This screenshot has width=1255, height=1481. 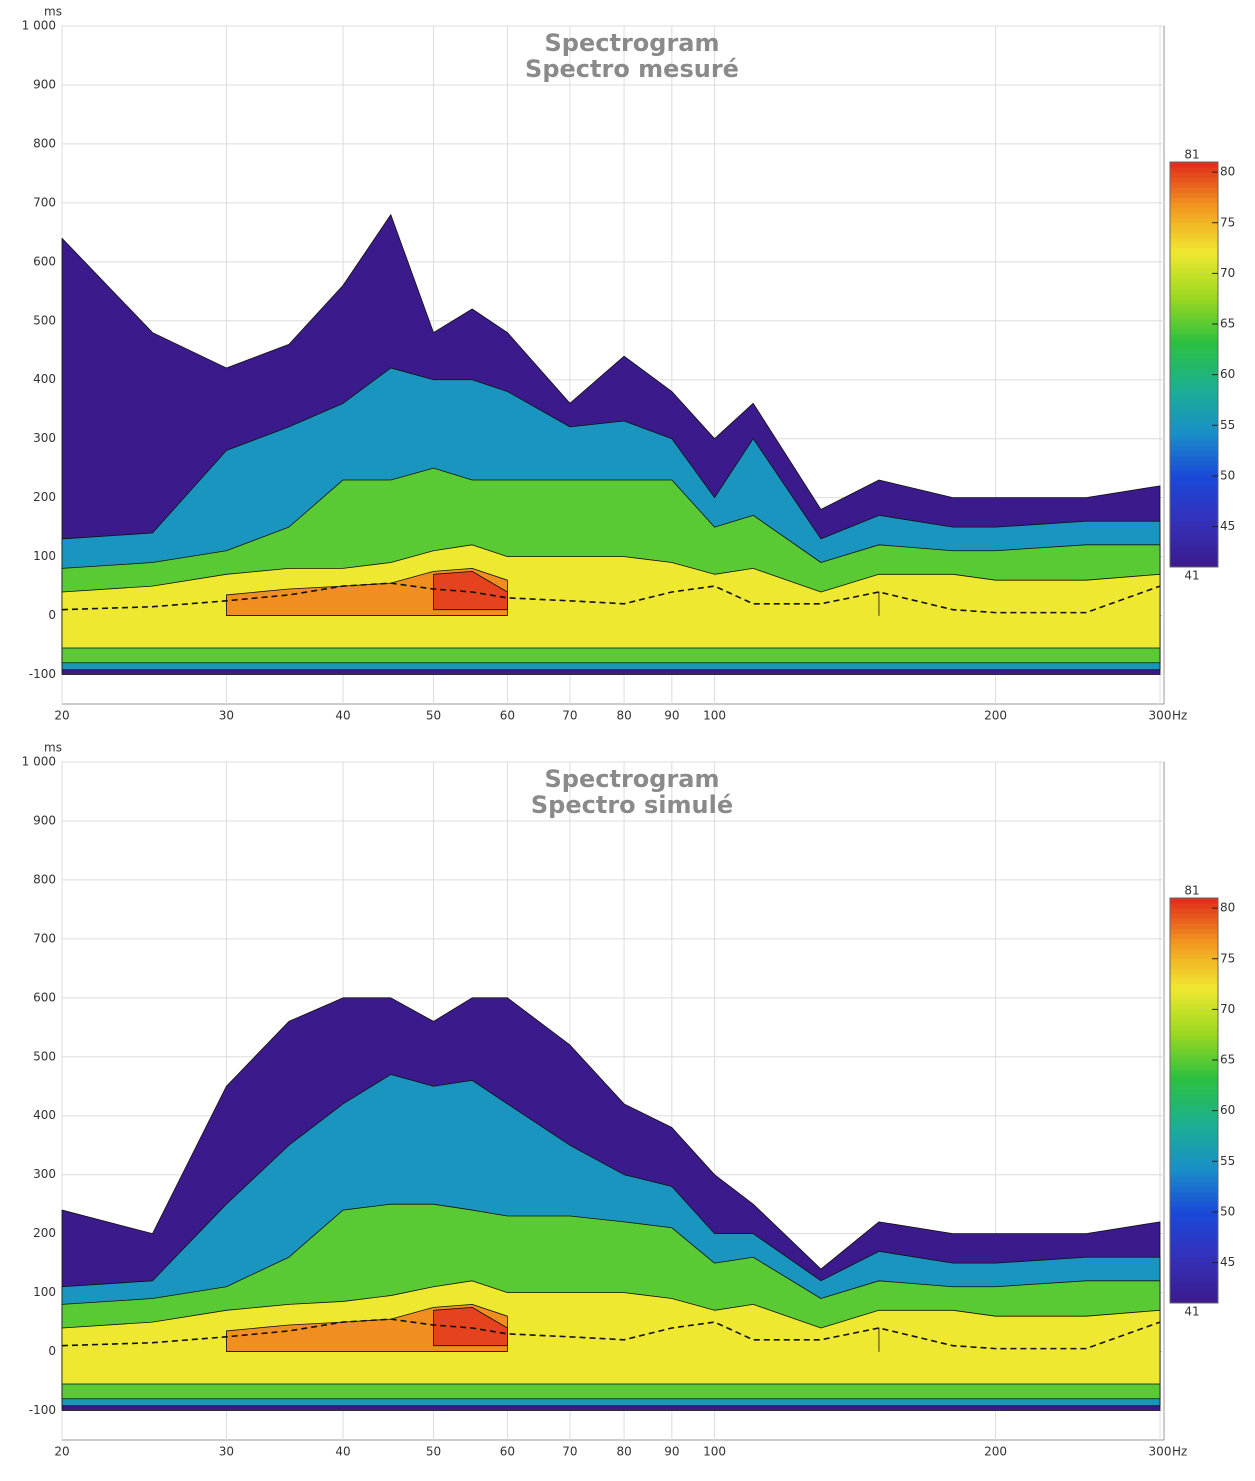 What do you see at coordinates (44, 1292) in the screenshot?
I see `y-tick-label: 100` at bounding box center [44, 1292].